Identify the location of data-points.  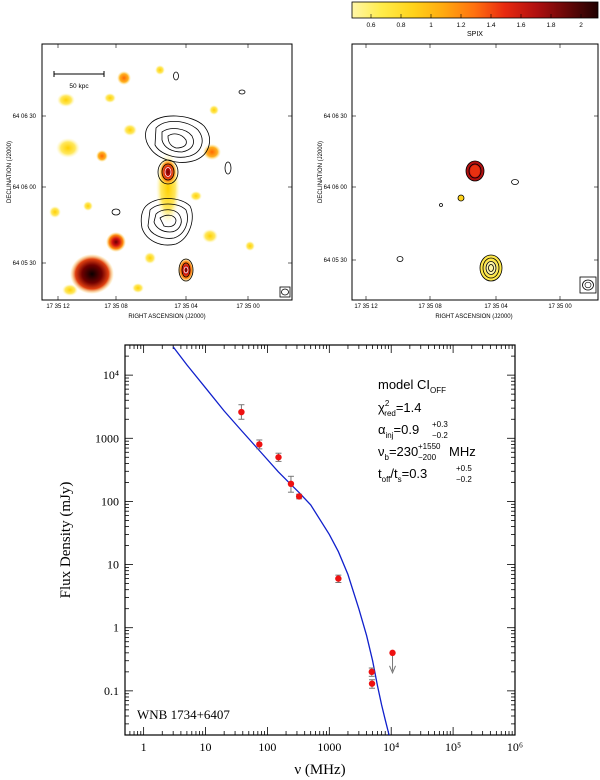
(307, 547).